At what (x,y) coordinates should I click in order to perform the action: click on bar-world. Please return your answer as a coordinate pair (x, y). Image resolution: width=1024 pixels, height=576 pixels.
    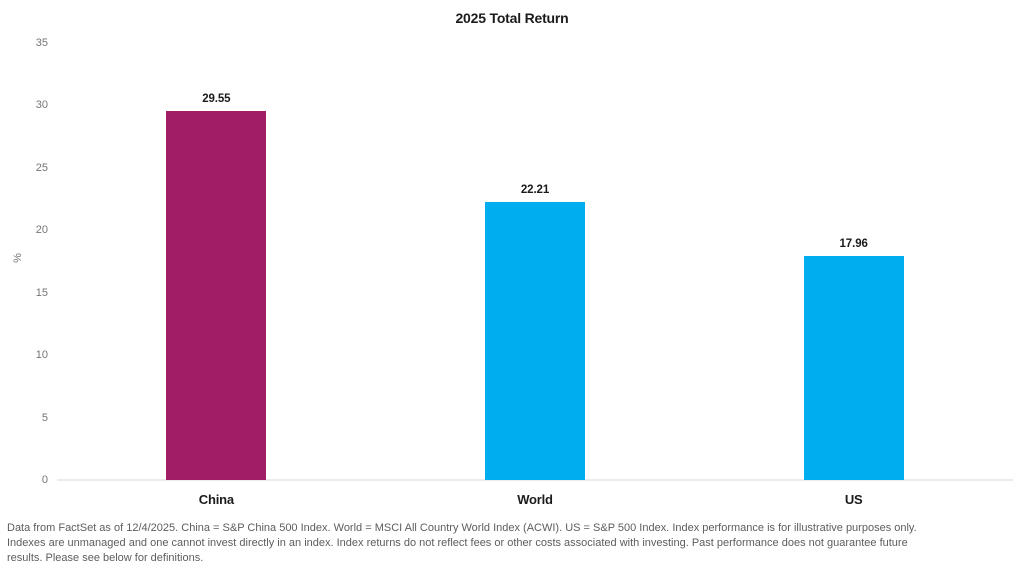
    Looking at the image, I should click on (535, 341).